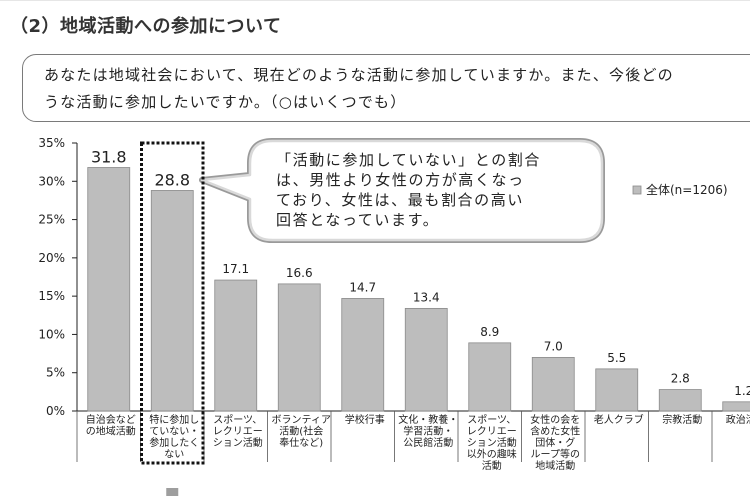 The image size is (750, 496). Describe the element at coordinates (619, 419) in the screenshot. I see `category-label: 老人クラブ` at that location.